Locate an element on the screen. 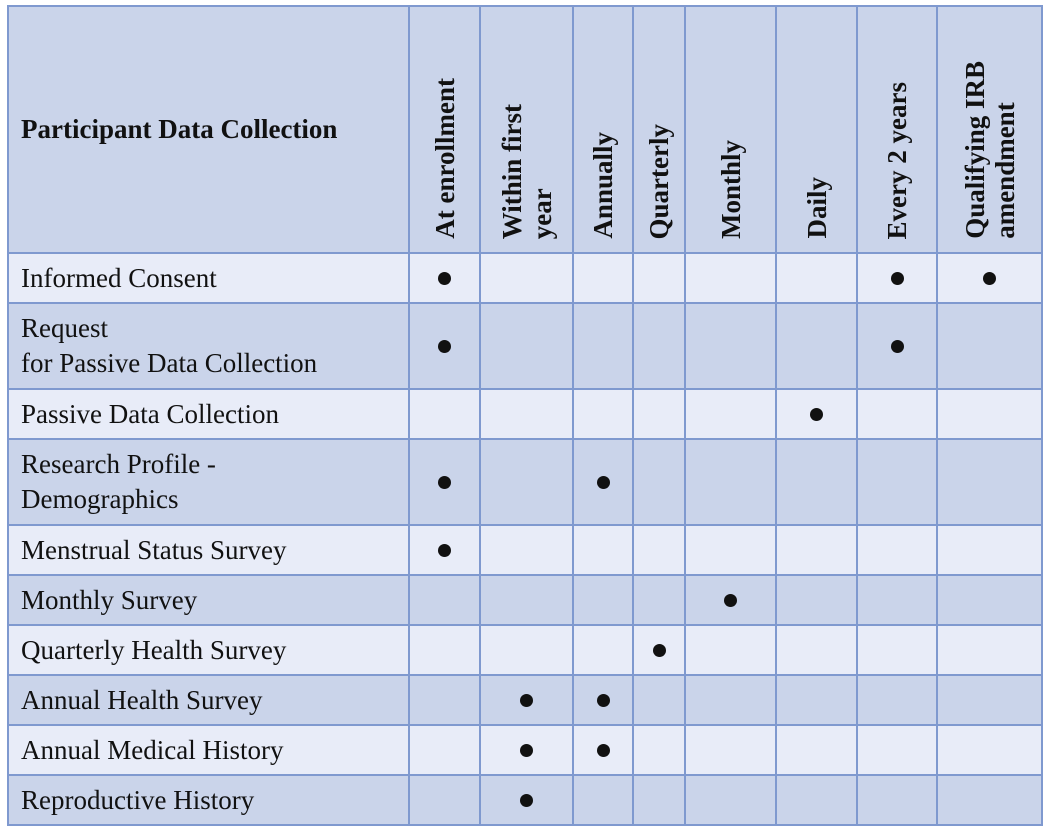 This screenshot has height=835, width=1050. table-row: Research Profile - Demographics is located at coordinates (525, 482).